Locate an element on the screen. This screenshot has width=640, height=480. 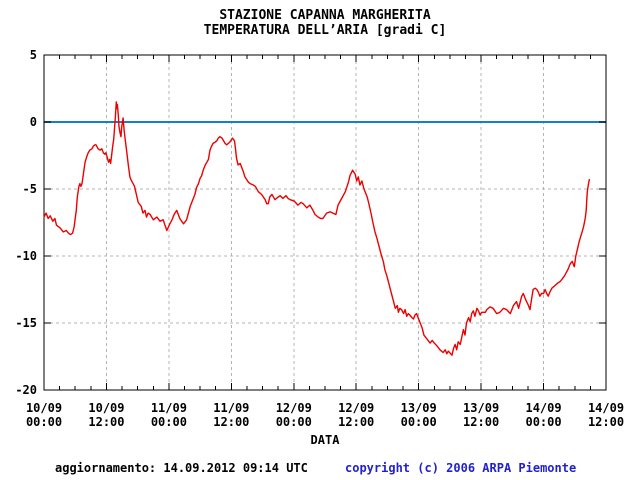
x-axis-label: DATA is located at coordinates (325, 440).